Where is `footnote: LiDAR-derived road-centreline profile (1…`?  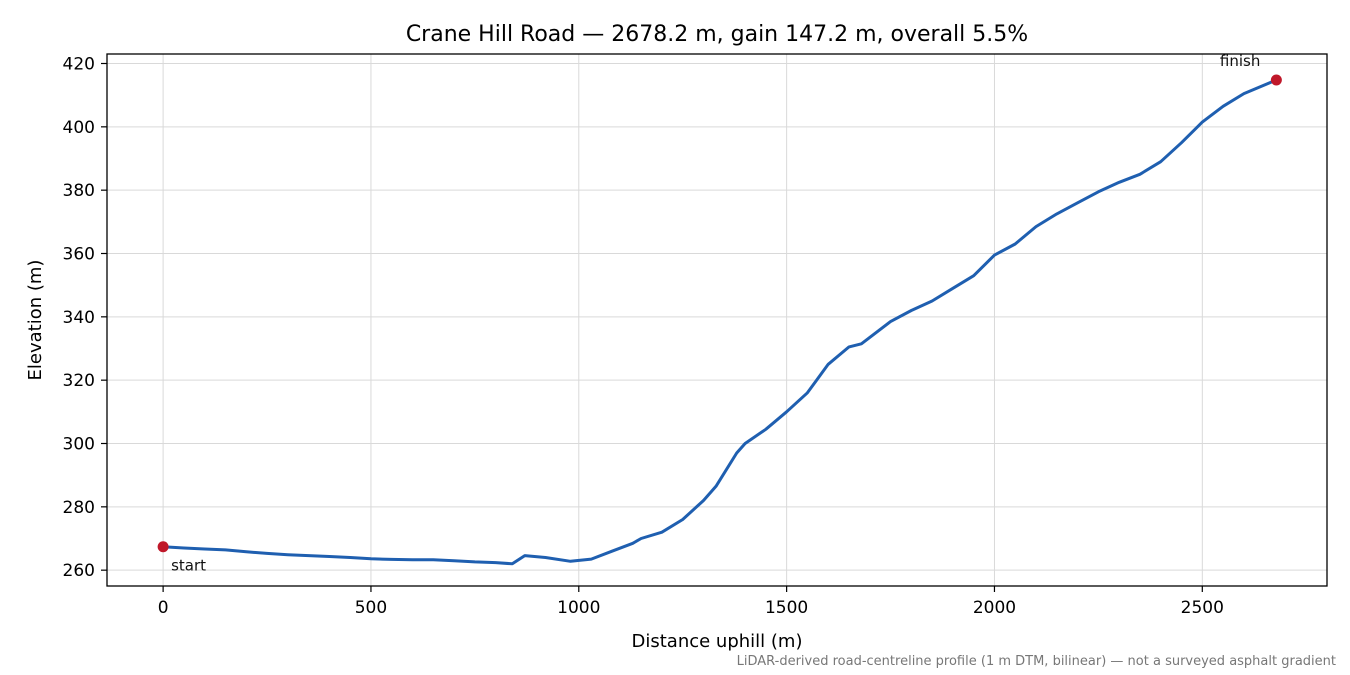
footnote: LiDAR-derived road-centreline profile (1… is located at coordinates (1036, 661).